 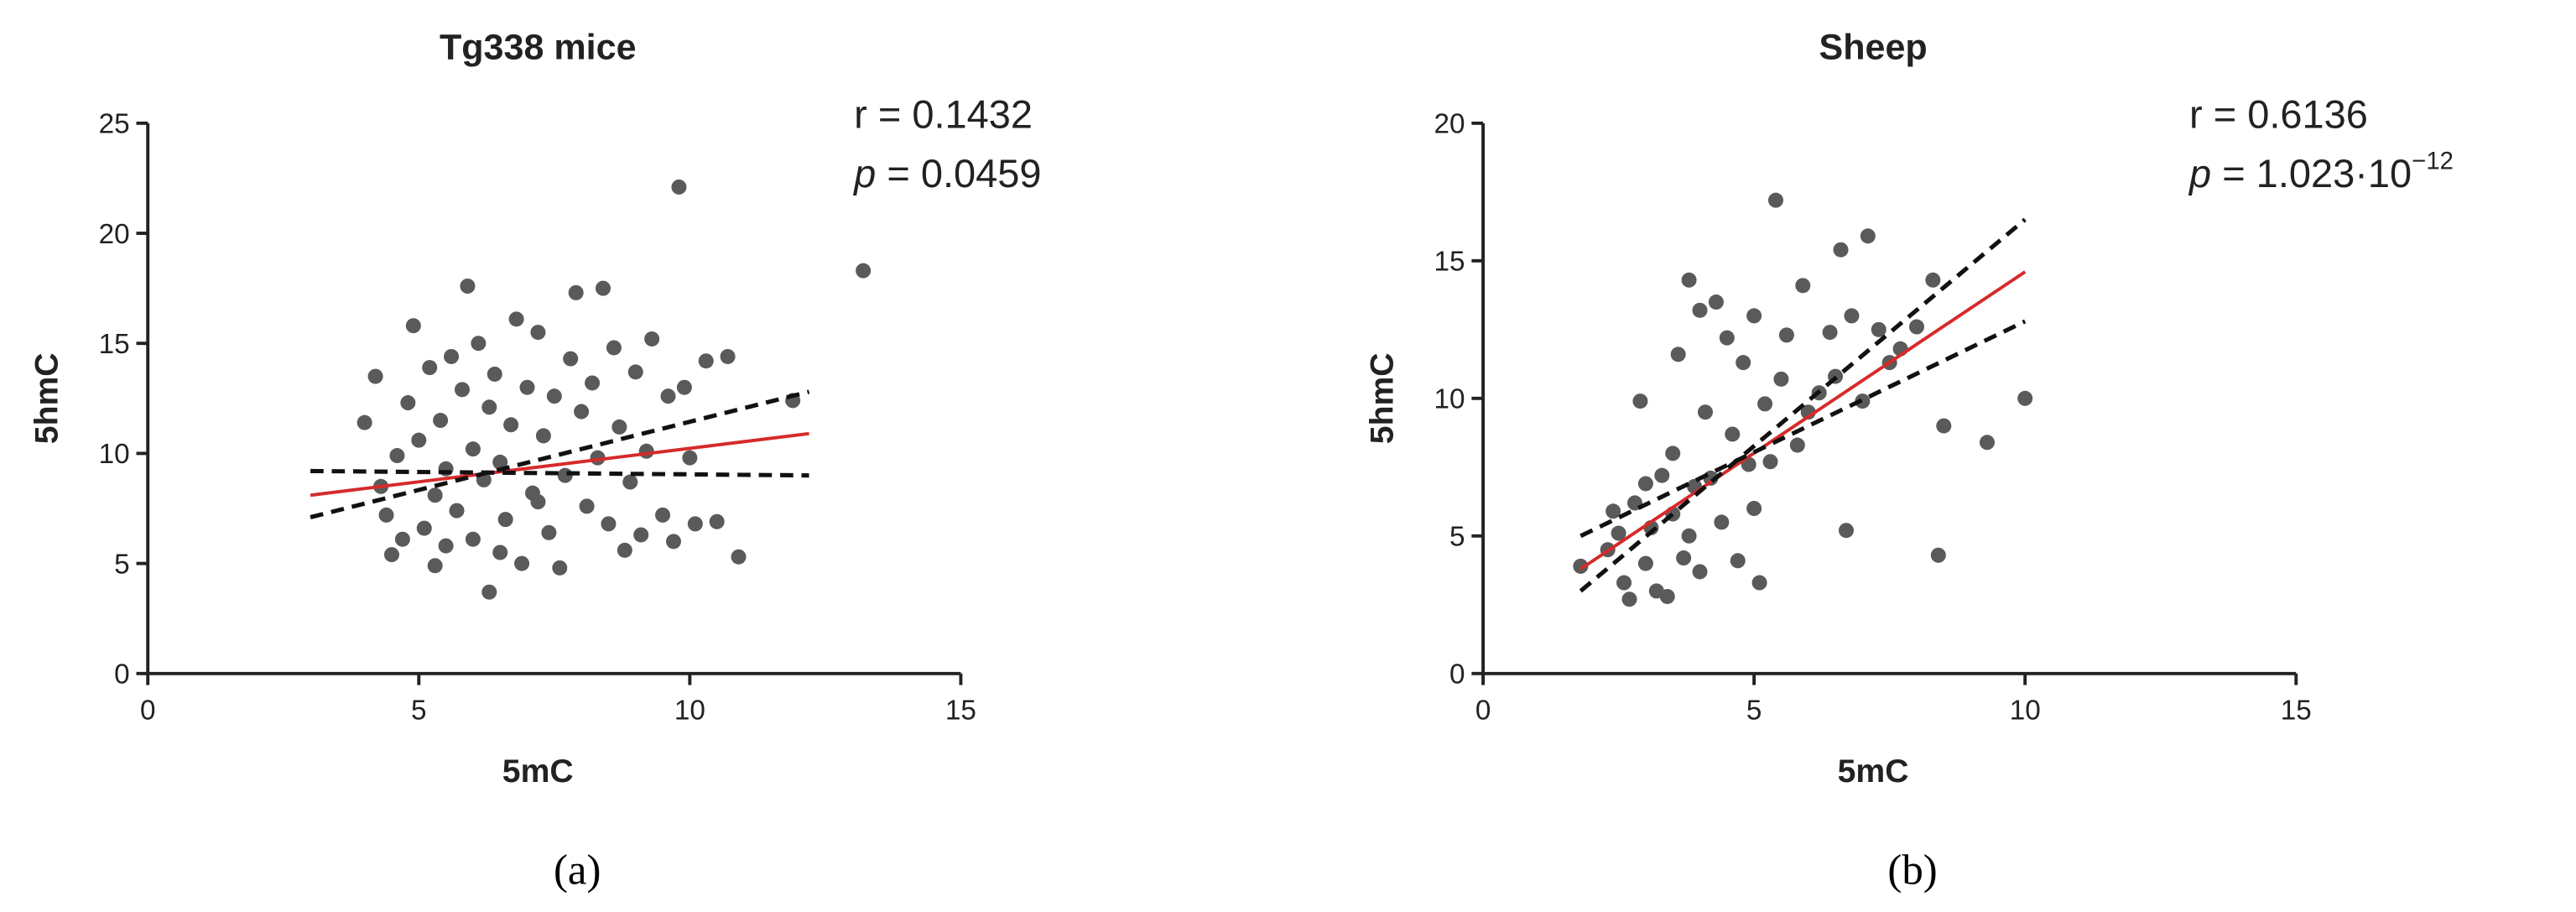 What do you see at coordinates (419, 711) in the screenshot?
I see `x-tick-label: 5` at bounding box center [419, 711].